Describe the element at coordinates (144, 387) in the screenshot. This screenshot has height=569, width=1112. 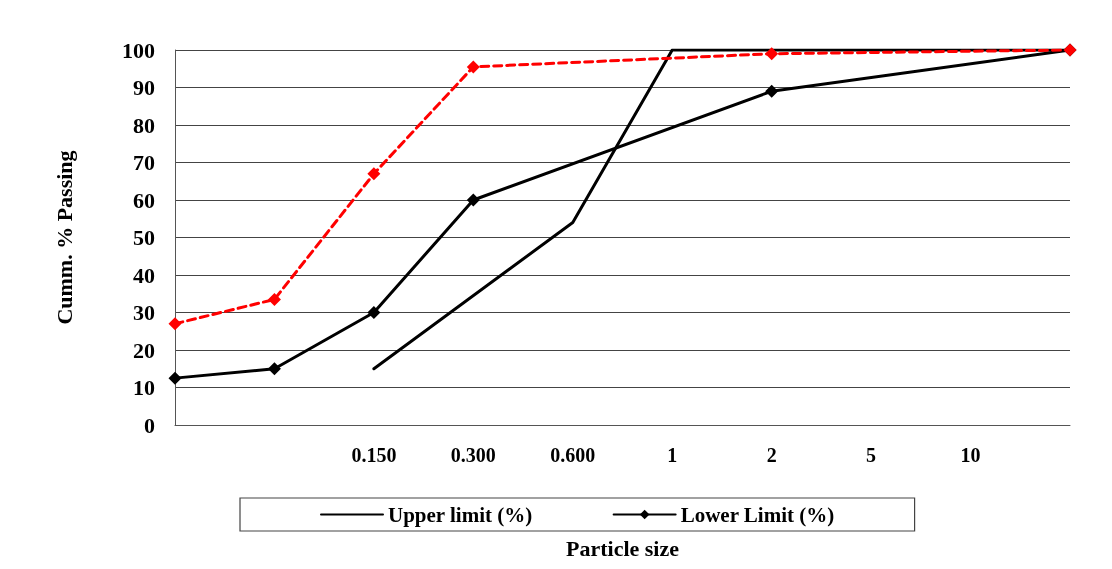
I see `y-tick-label: 10` at that location.